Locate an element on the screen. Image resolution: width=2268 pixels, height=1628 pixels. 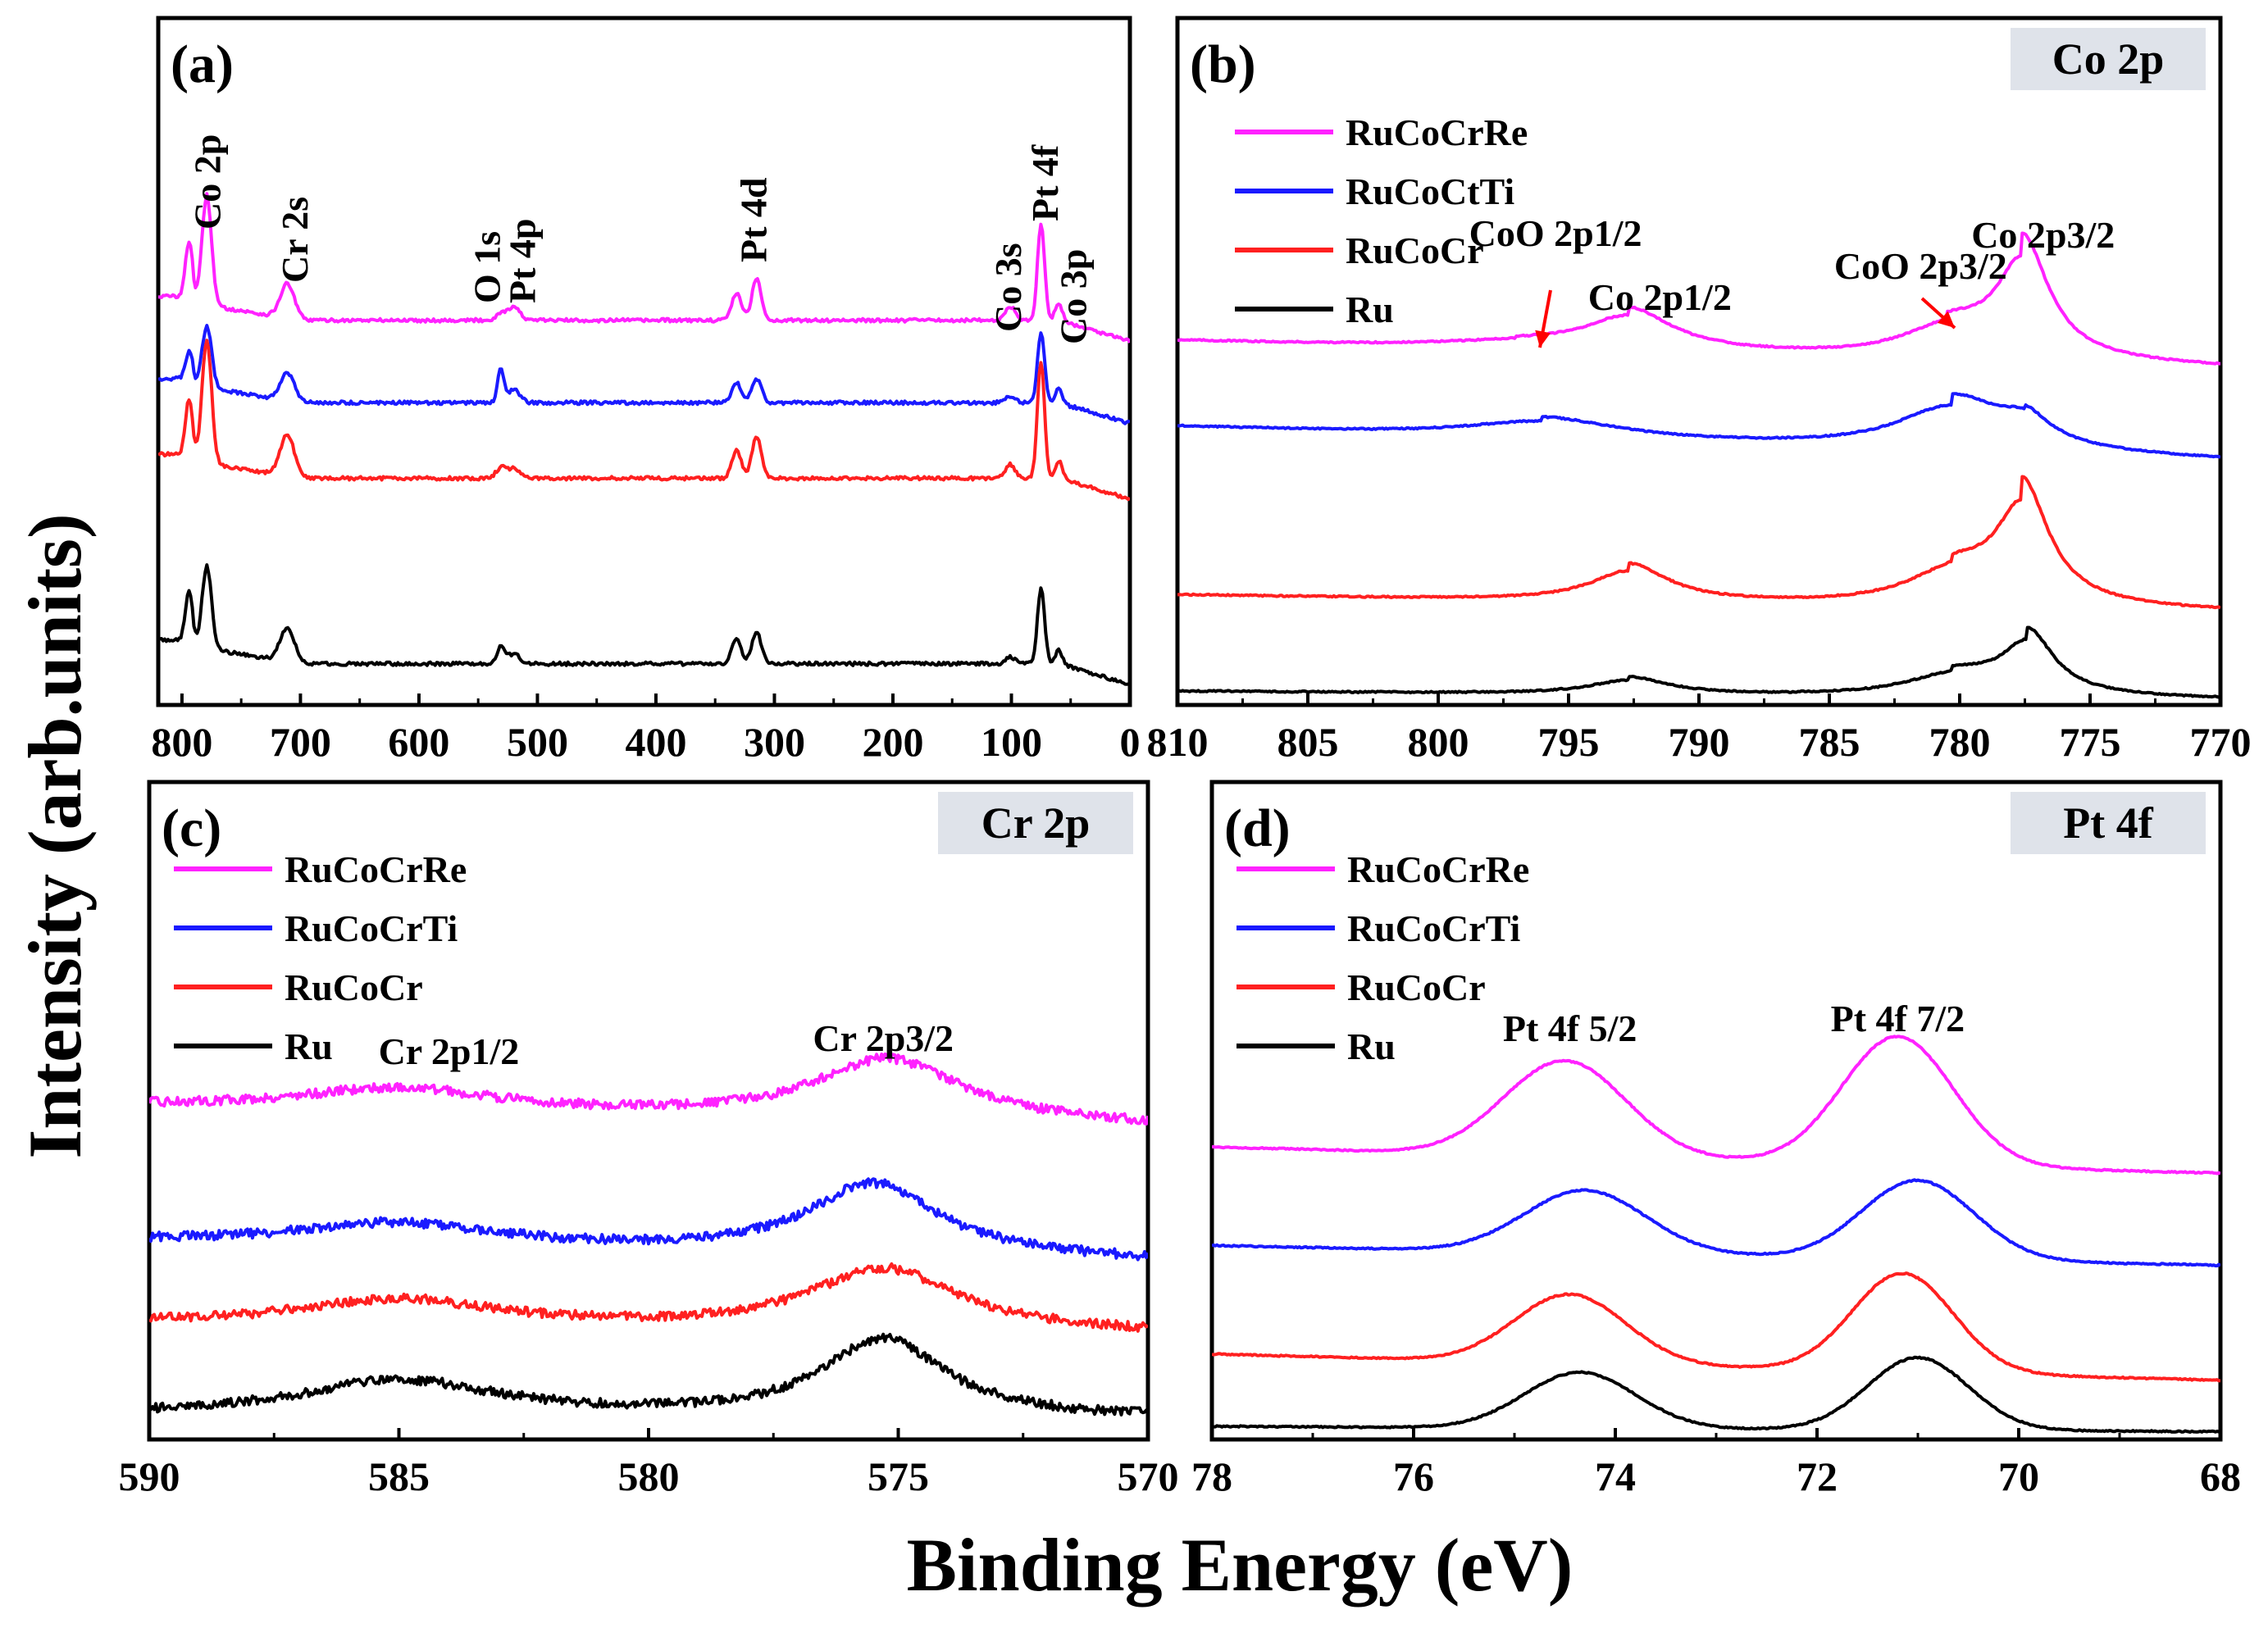
panel-tag-c: Cr 2p is located at coordinates (1036, 823).